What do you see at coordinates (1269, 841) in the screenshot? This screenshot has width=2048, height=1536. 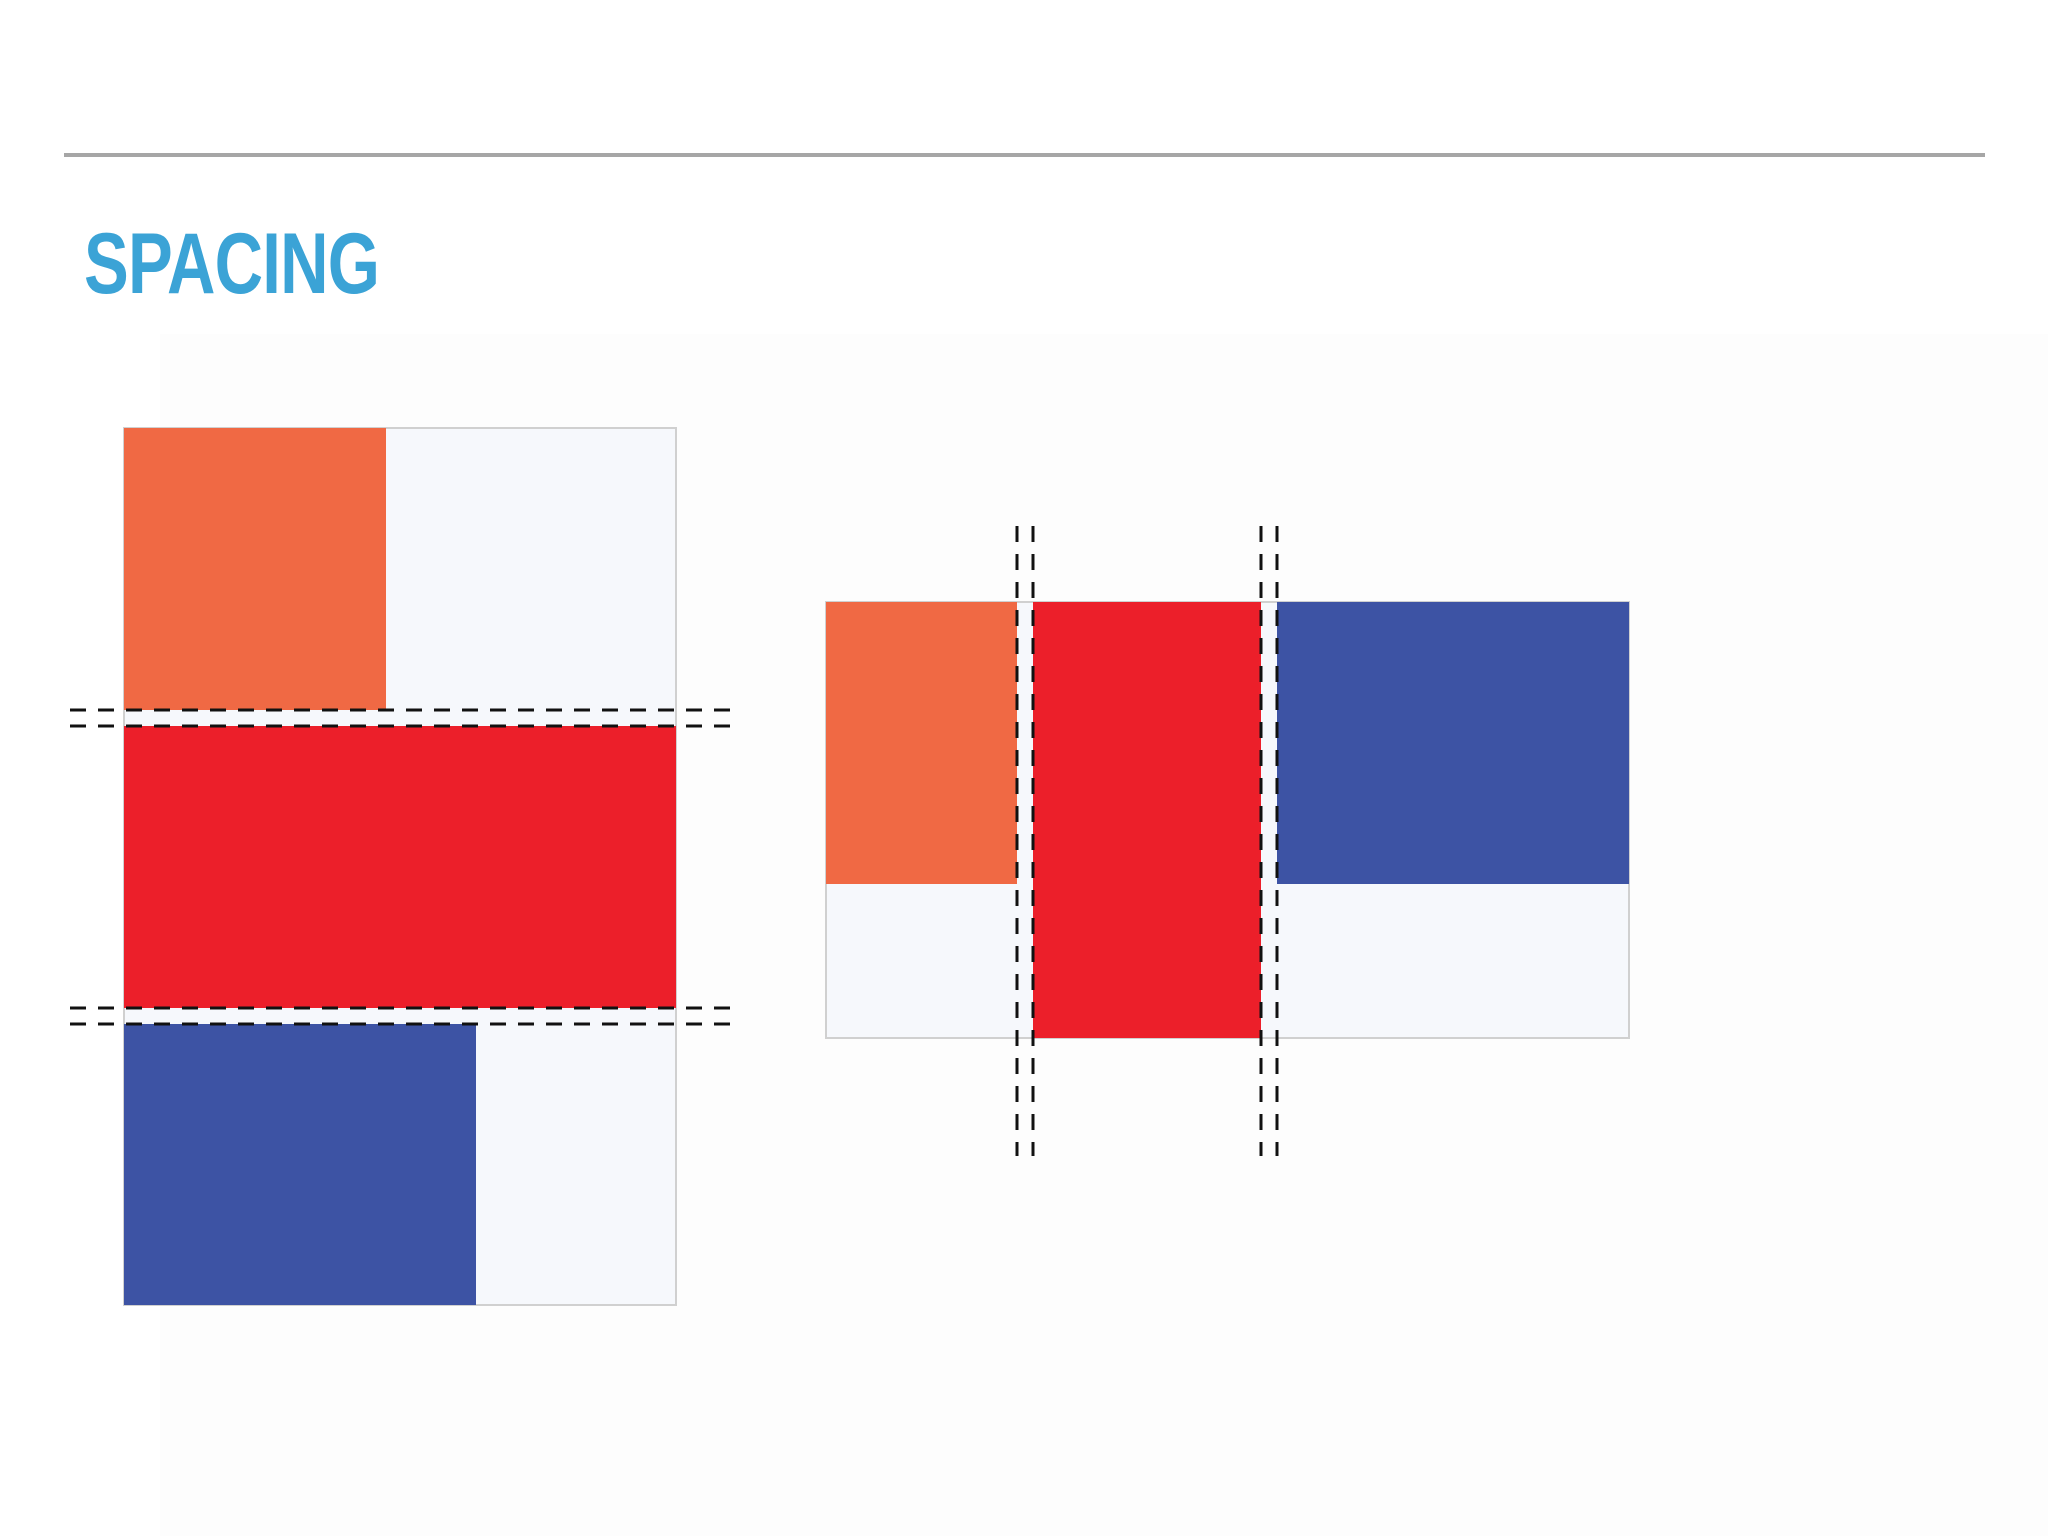 I see `horizontal-row-right-guides` at bounding box center [1269, 841].